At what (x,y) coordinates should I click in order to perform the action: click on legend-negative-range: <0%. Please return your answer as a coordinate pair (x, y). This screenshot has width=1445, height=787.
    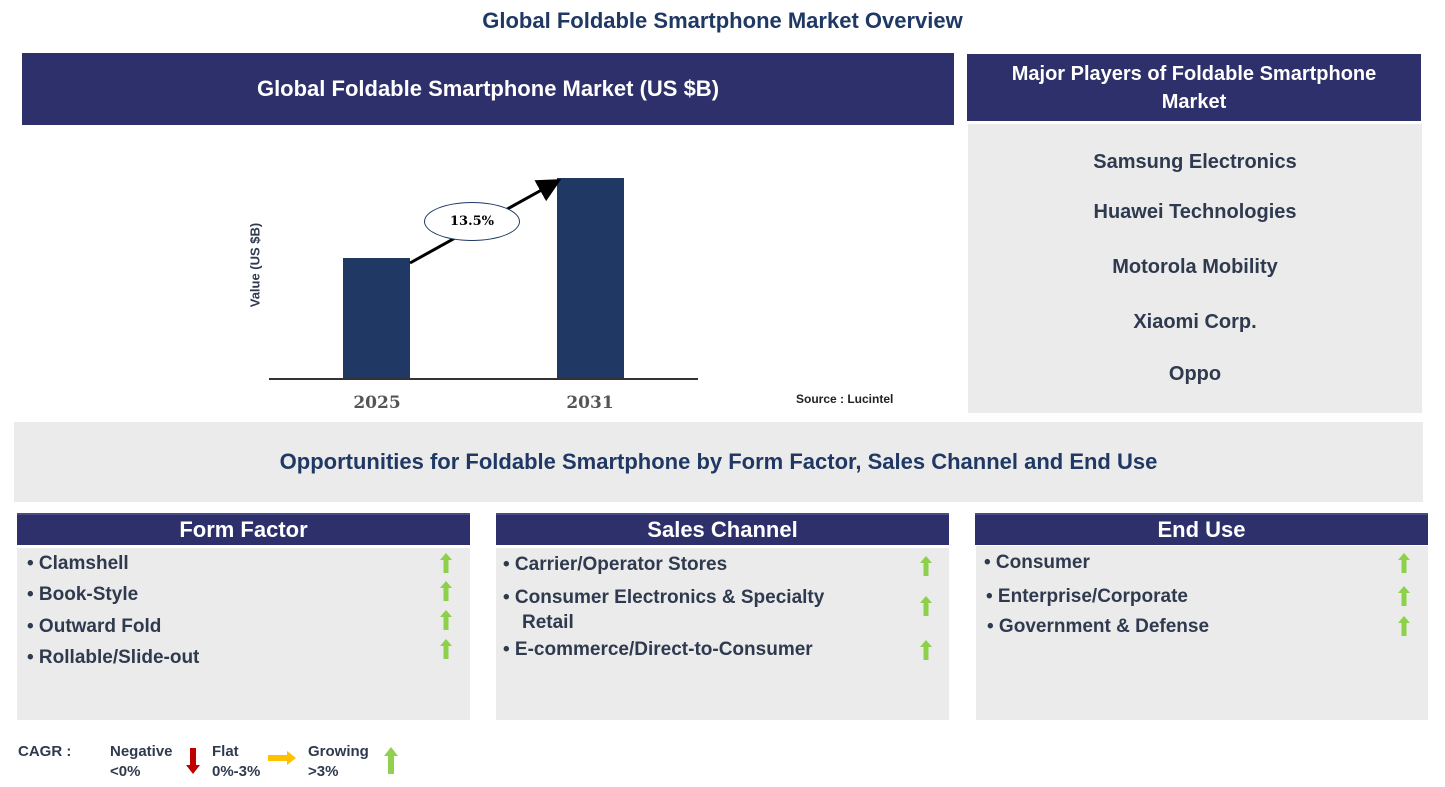
    Looking at the image, I should click on (125, 771).